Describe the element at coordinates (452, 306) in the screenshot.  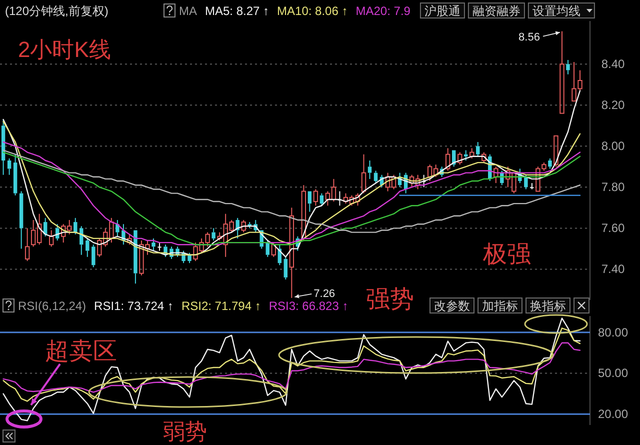
I see `annotation: 改参数` at that location.